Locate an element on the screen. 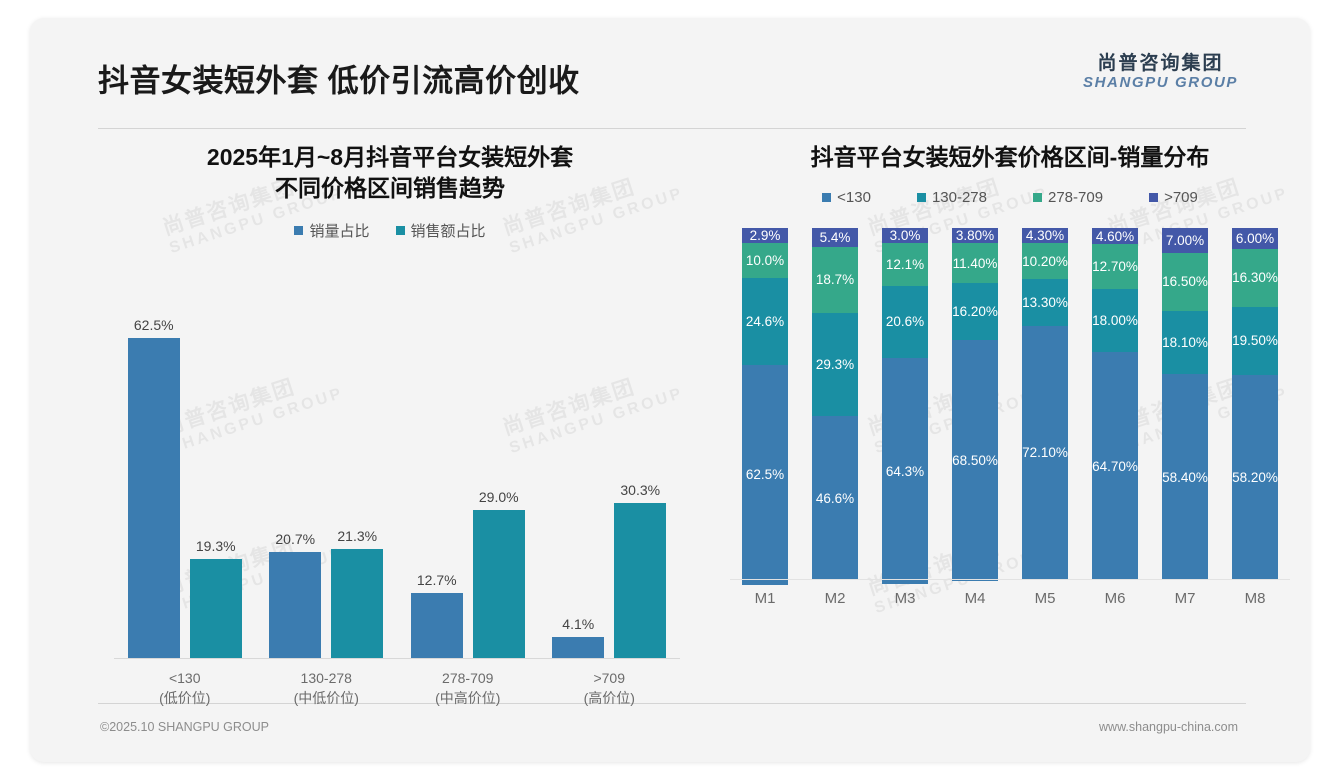 The width and height of the screenshot is (1340, 780). stack-segment: 19.50% is located at coordinates (1255, 341).